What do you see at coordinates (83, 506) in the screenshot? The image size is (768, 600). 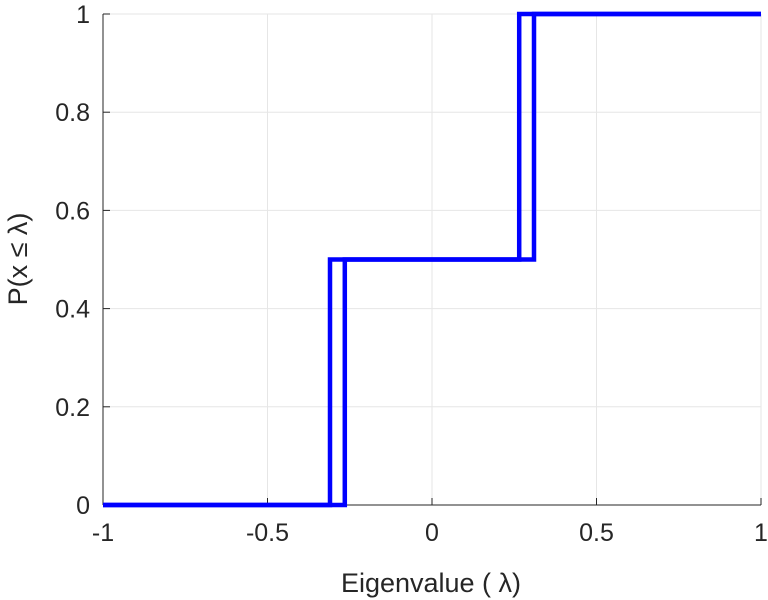 I see `y-tick-label: 0` at bounding box center [83, 506].